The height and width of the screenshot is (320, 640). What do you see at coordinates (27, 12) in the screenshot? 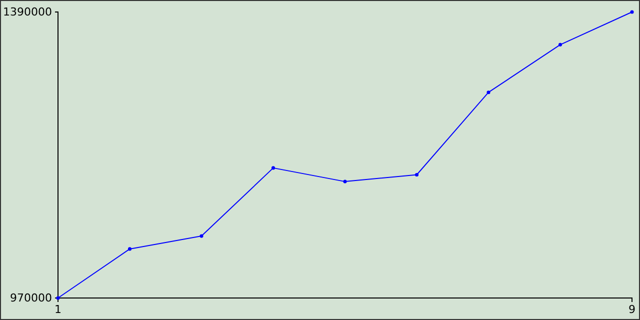
I see `y-tick-label: 1390000` at bounding box center [27, 12].